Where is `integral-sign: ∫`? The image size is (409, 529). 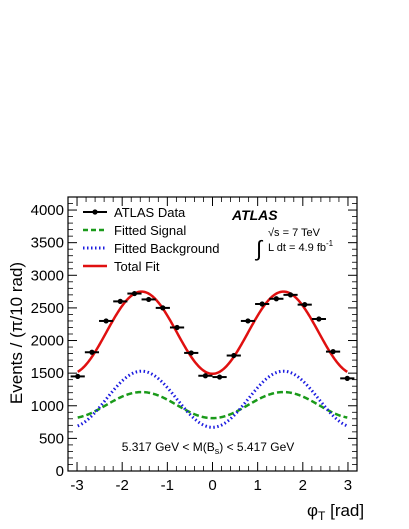
integral-sign: ∫ is located at coordinates (259, 248).